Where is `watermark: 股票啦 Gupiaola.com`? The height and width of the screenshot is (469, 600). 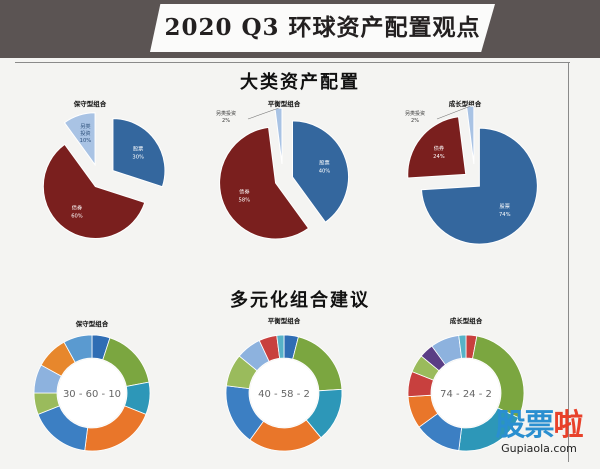 watermark: 股票啦 Gupiaola.com is located at coordinates (539, 433).